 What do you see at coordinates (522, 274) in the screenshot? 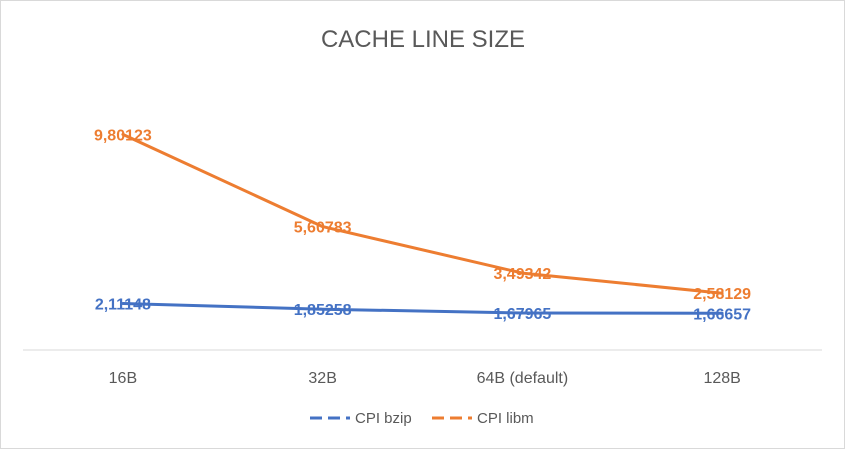
I see `data-label: 3,49342` at bounding box center [522, 274].